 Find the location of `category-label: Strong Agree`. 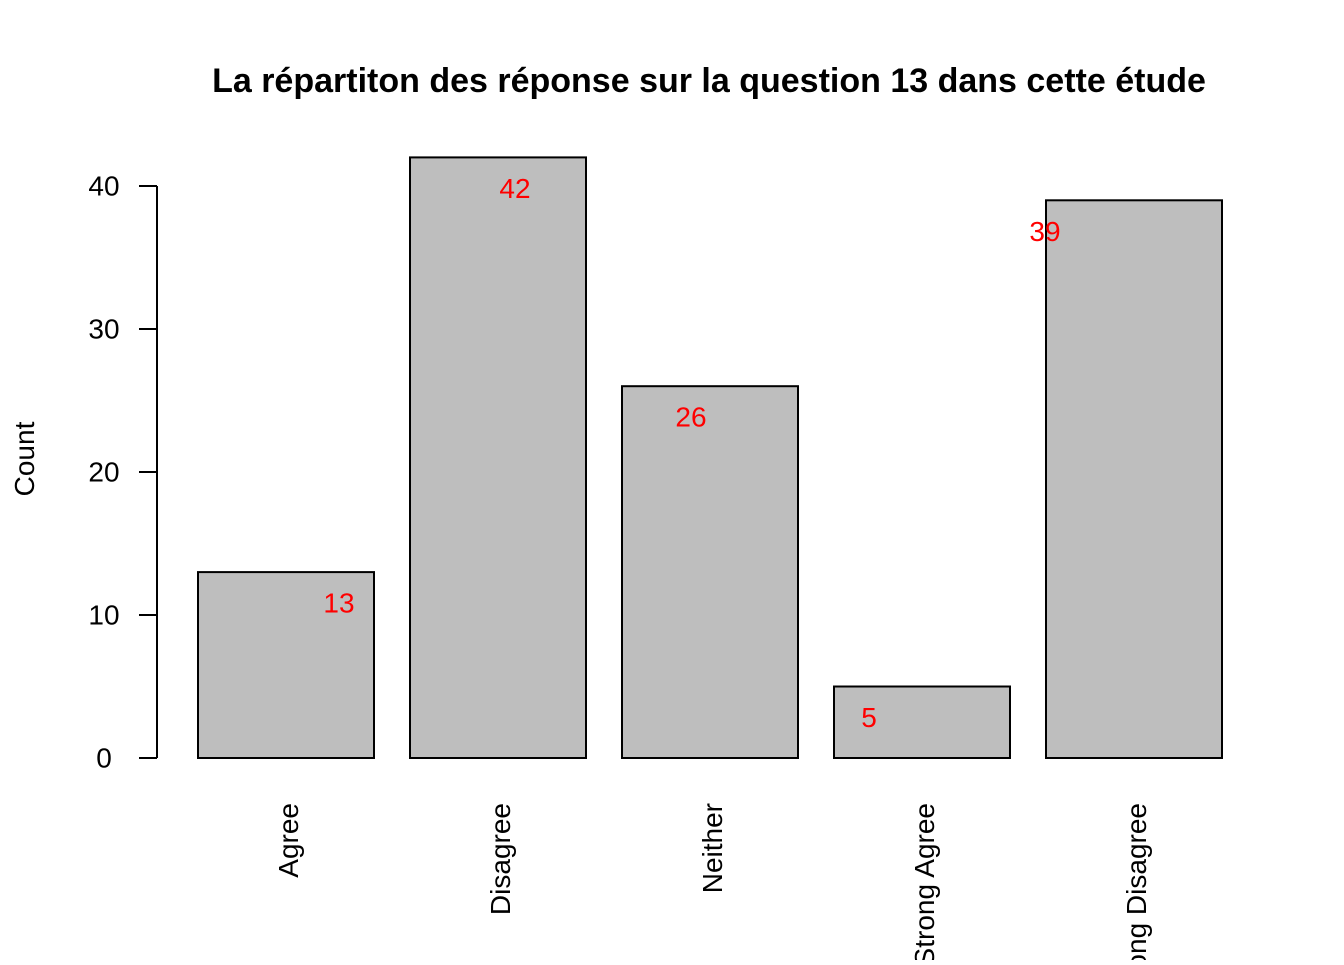

category-label: Strong Agree is located at coordinates (924, 881).